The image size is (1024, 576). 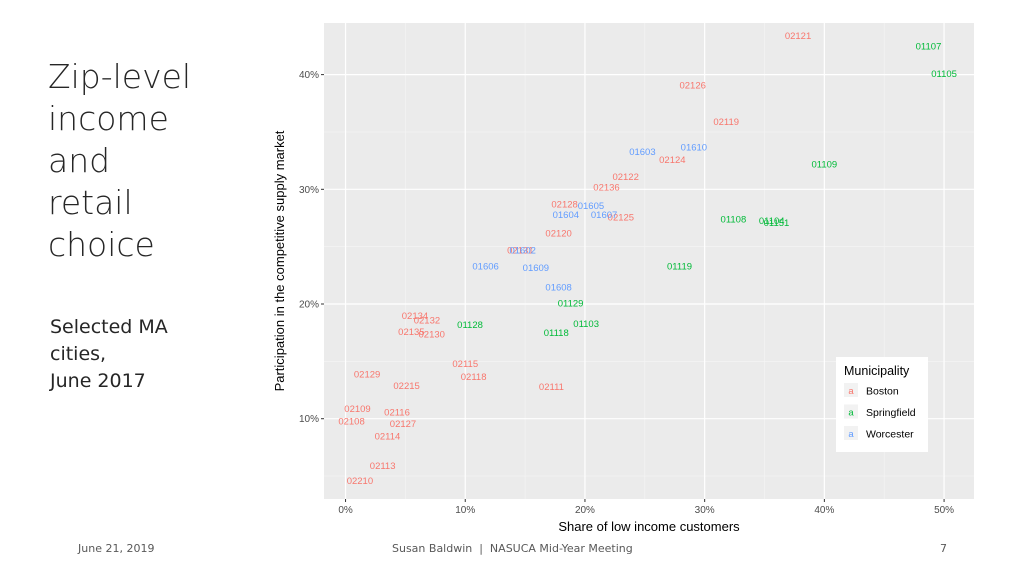 I want to click on title-line: choice, so click(x=101, y=244).